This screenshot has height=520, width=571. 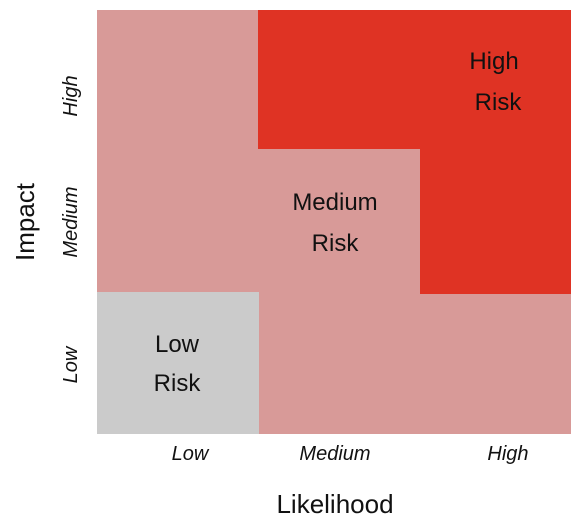 I want to click on high-risk-label-line2: Risk, so click(x=499, y=102).